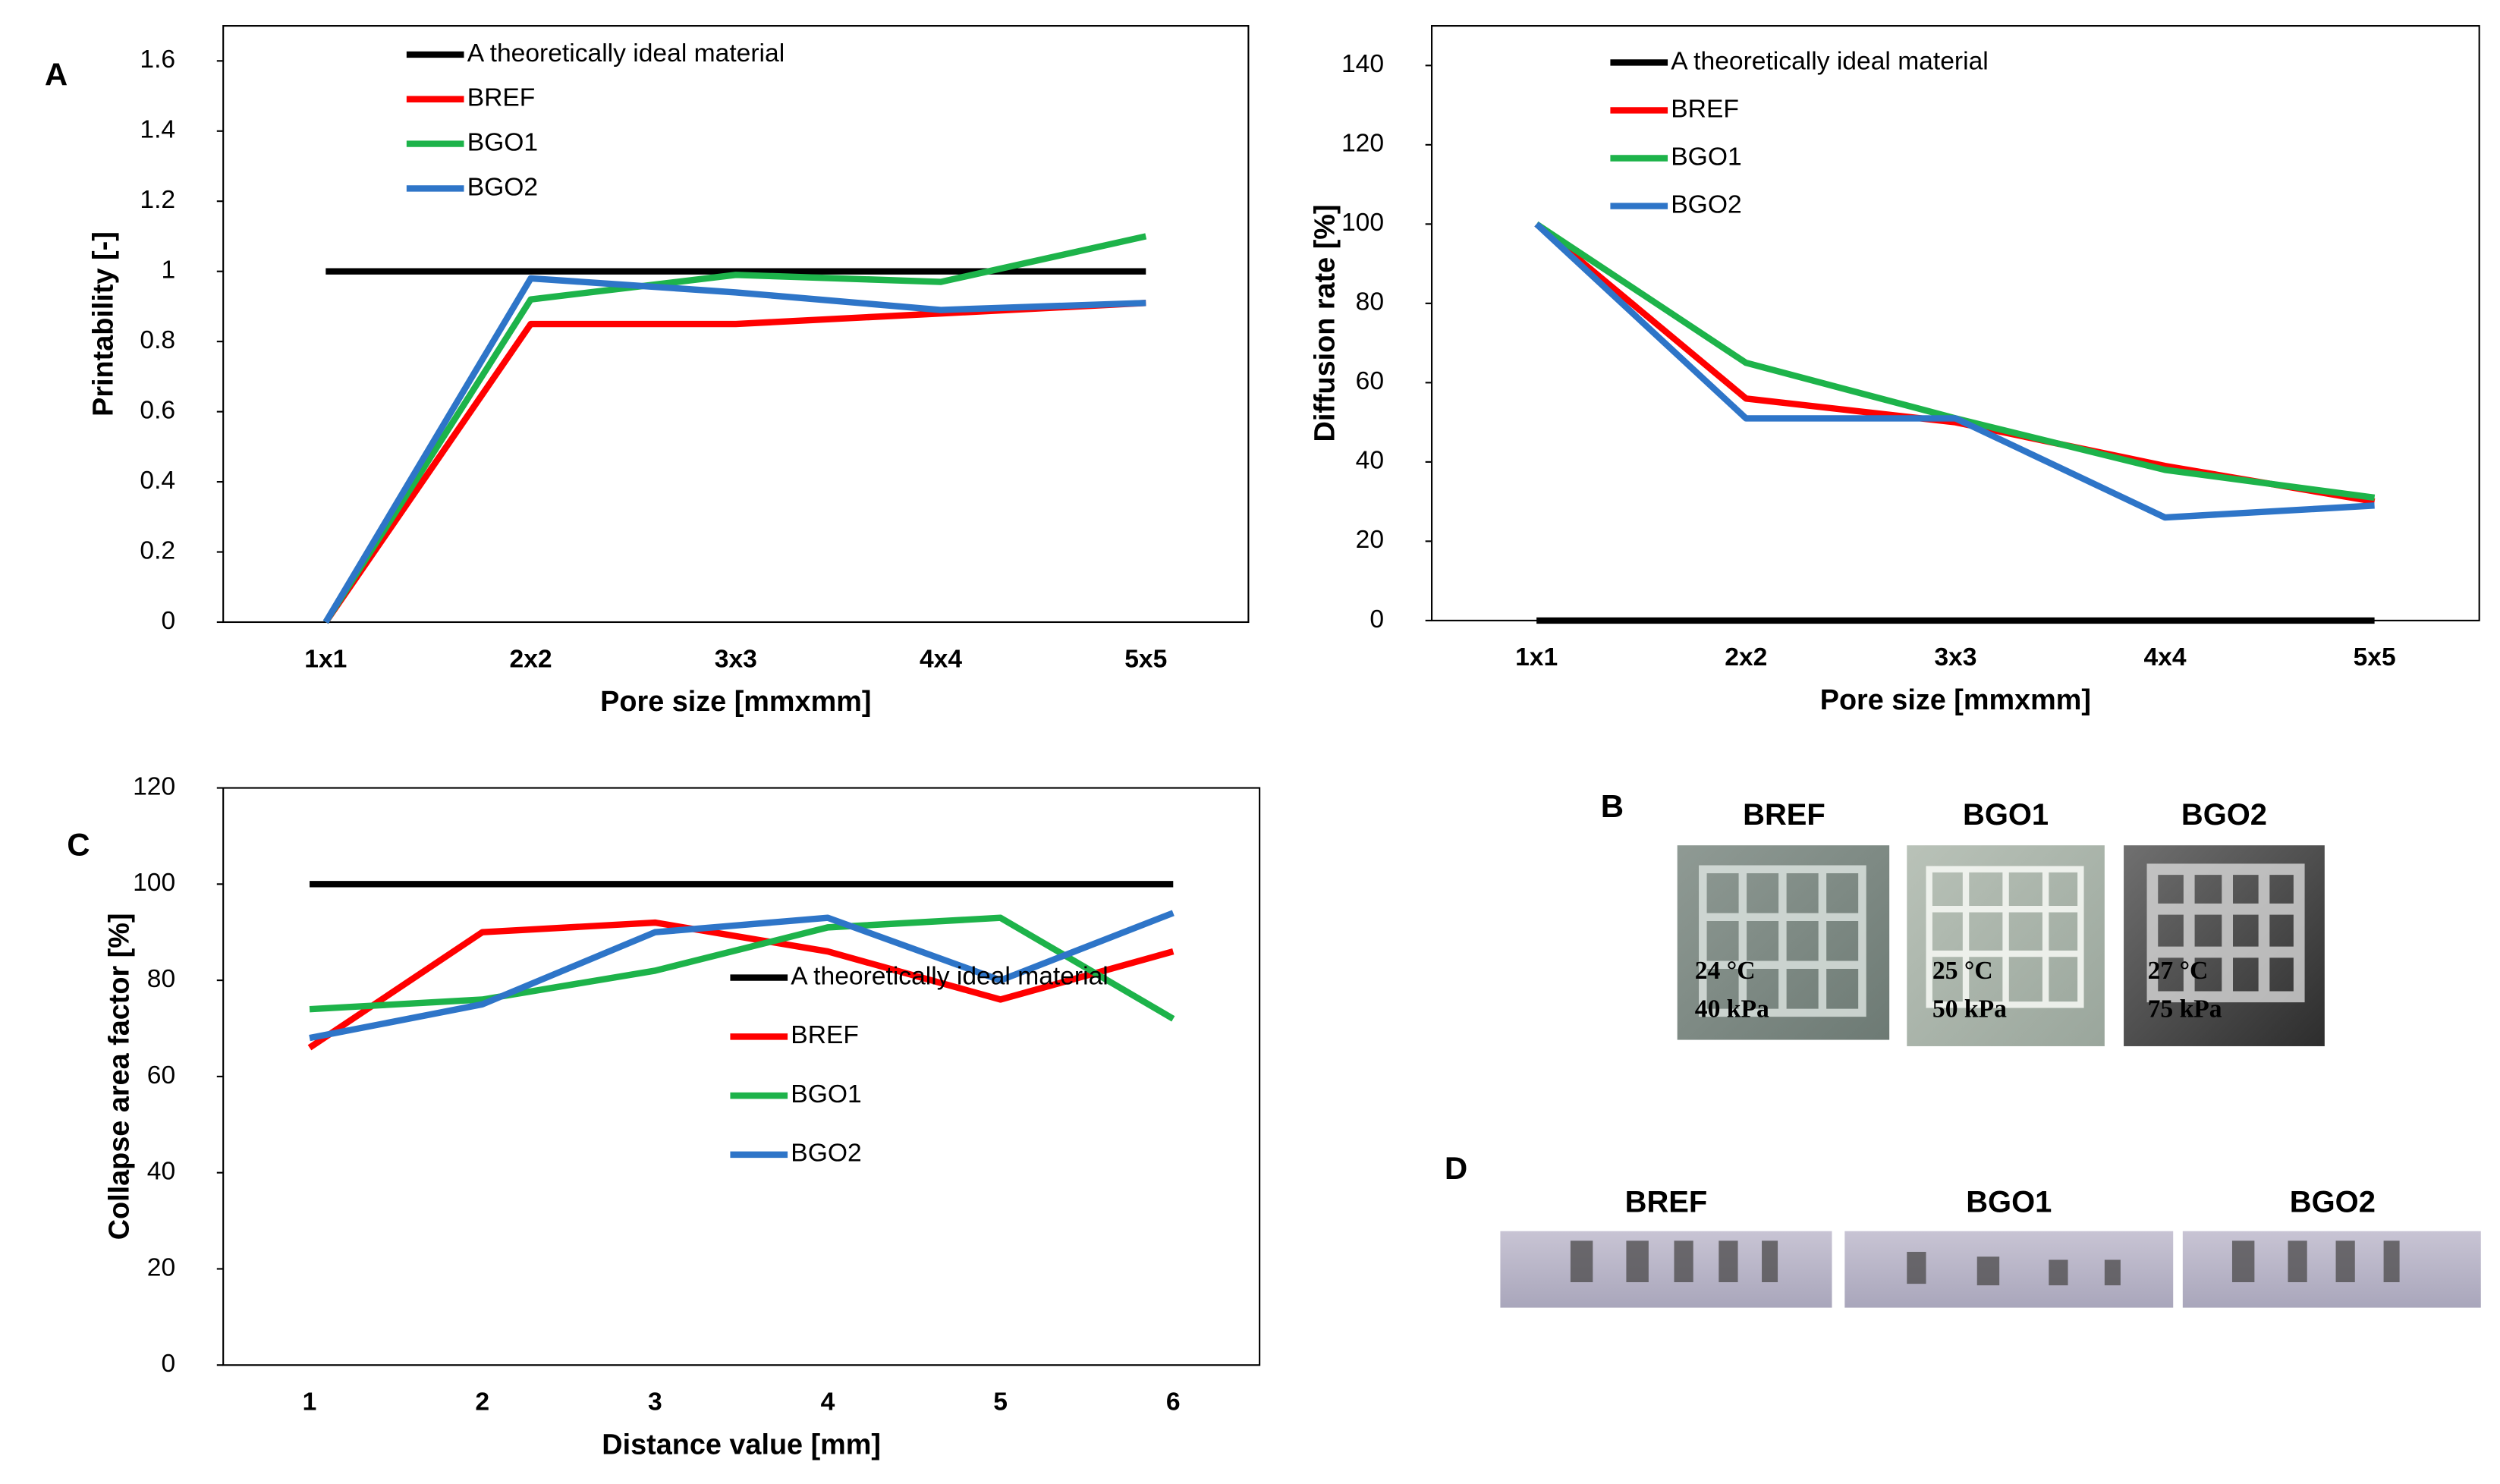 This screenshot has height=1484, width=2500. Describe the element at coordinates (1001, 1402) in the screenshot. I see `x-tick-label: 5` at that location.